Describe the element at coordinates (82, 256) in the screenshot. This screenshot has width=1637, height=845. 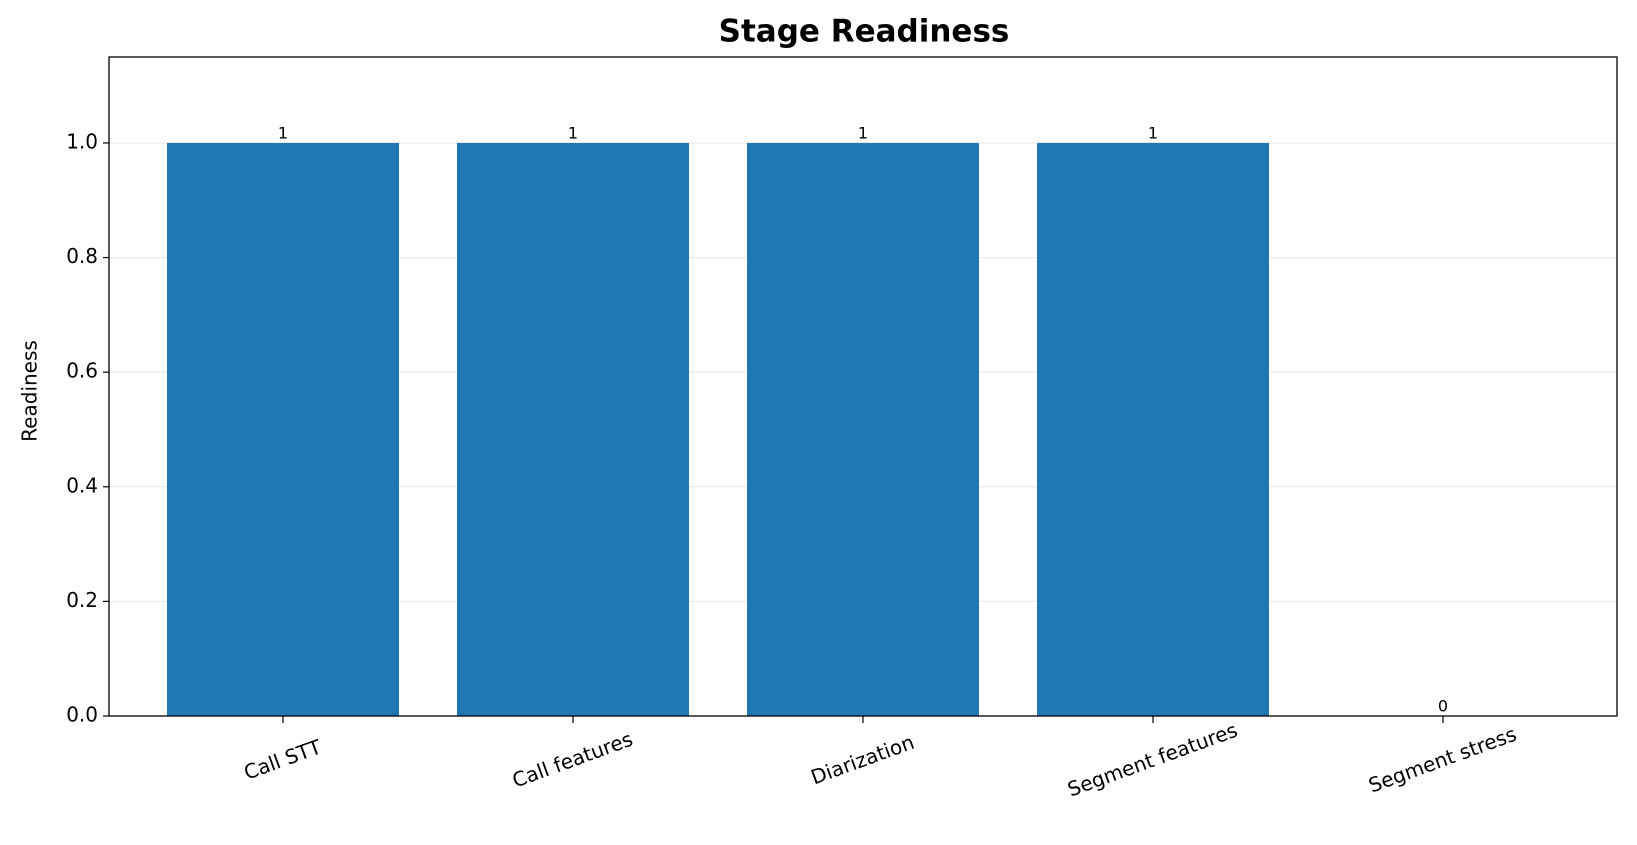
I see `y-tick-label: 0.8` at that location.